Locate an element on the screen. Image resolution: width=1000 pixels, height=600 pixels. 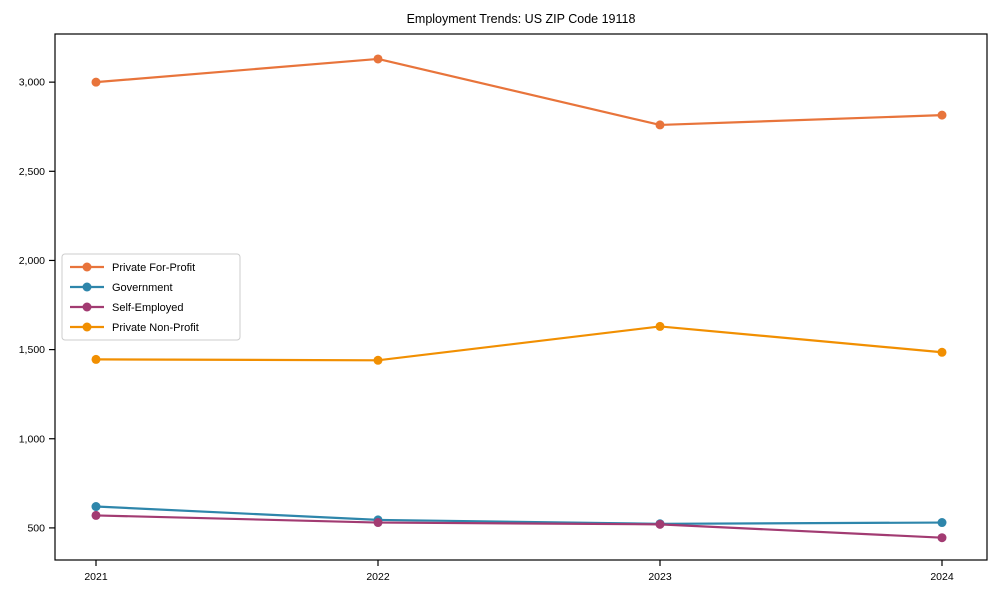
x-tick-label: 2023 is located at coordinates (660, 577).